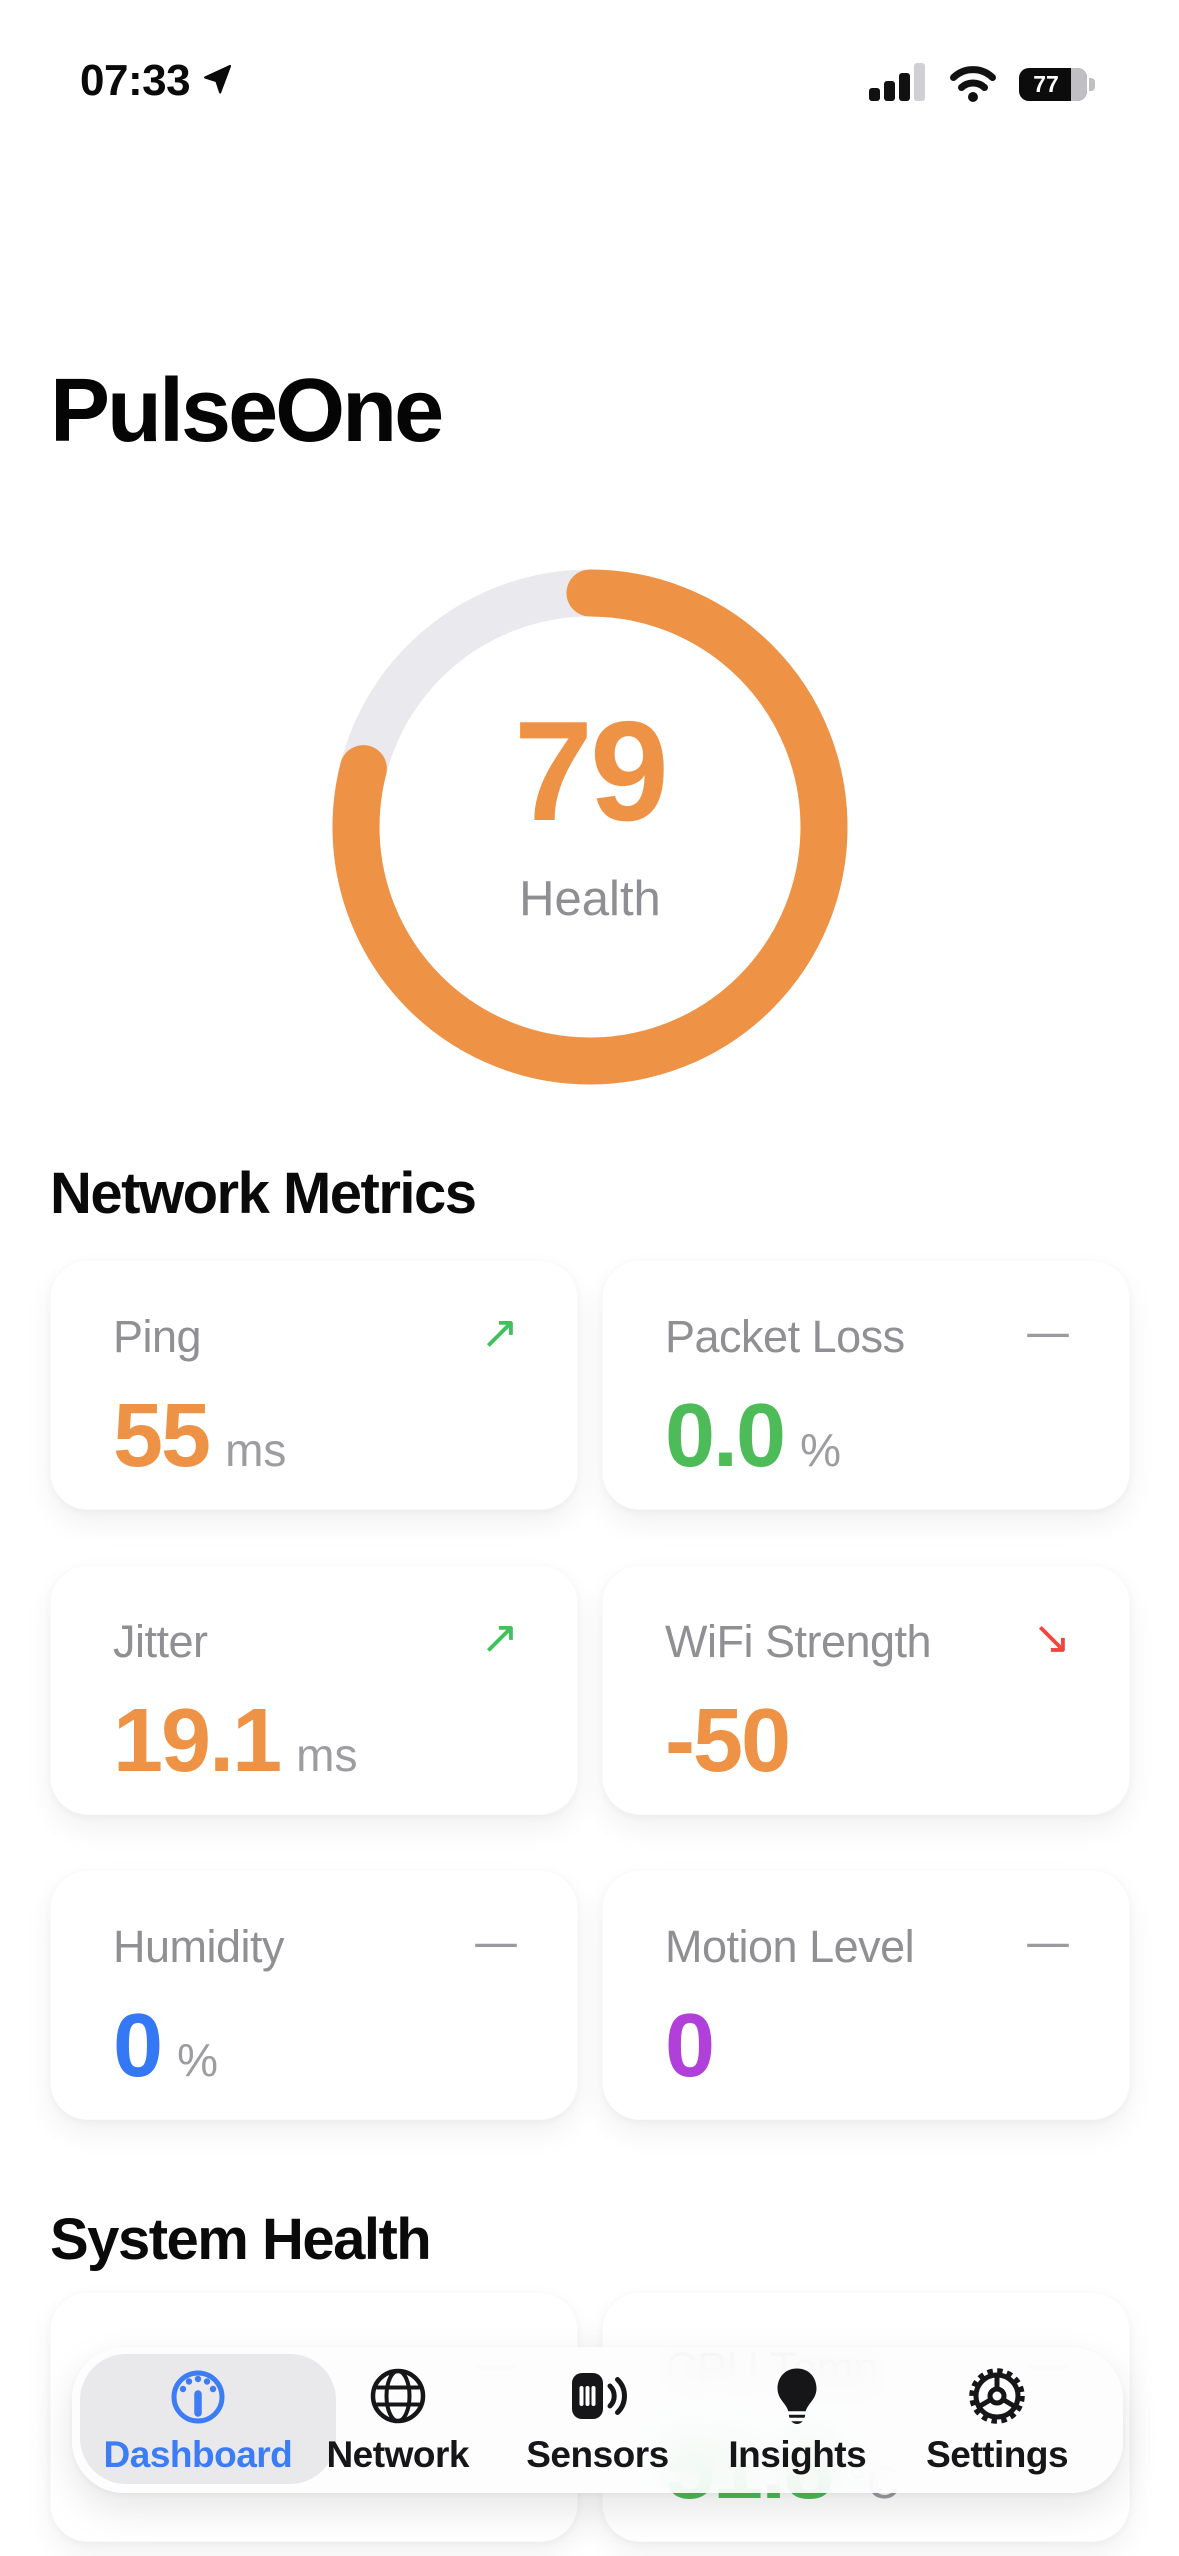  I want to click on metric-value: 19.1, so click(197, 1741).